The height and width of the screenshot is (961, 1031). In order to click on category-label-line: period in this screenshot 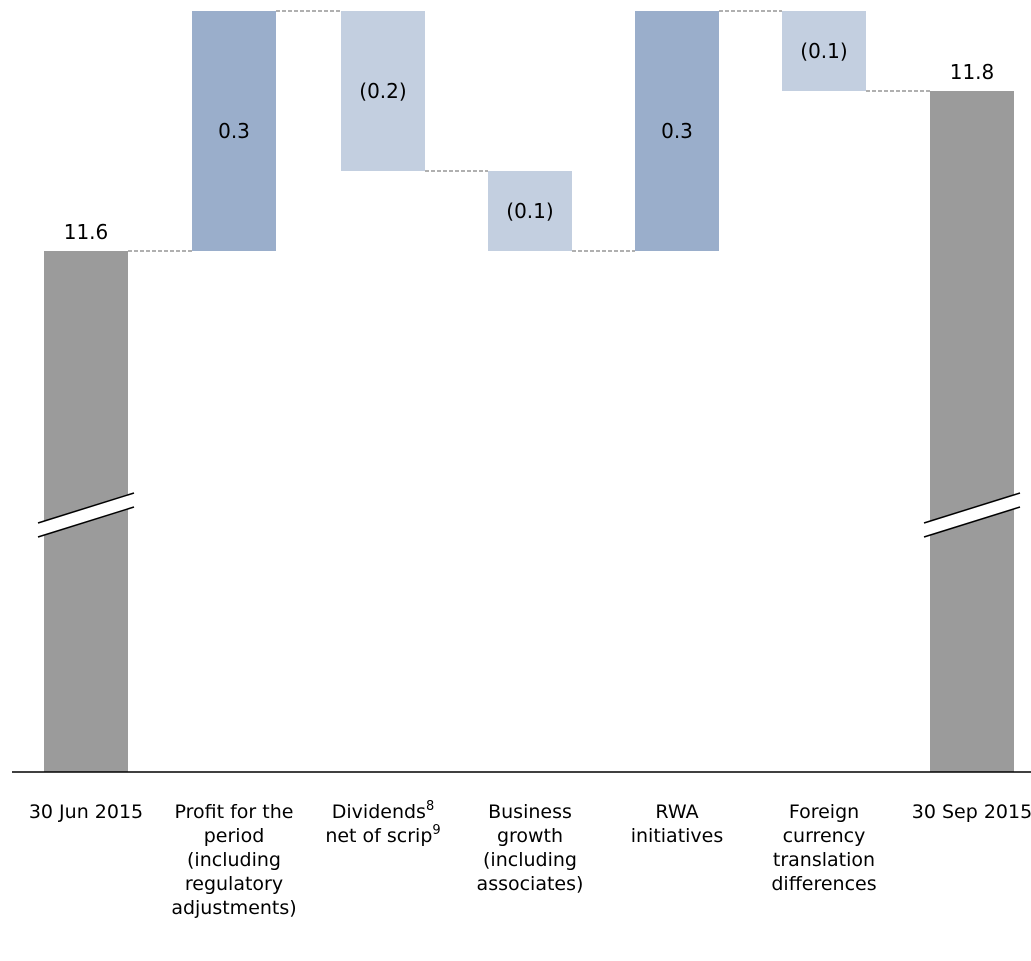, I will do `click(234, 836)`.